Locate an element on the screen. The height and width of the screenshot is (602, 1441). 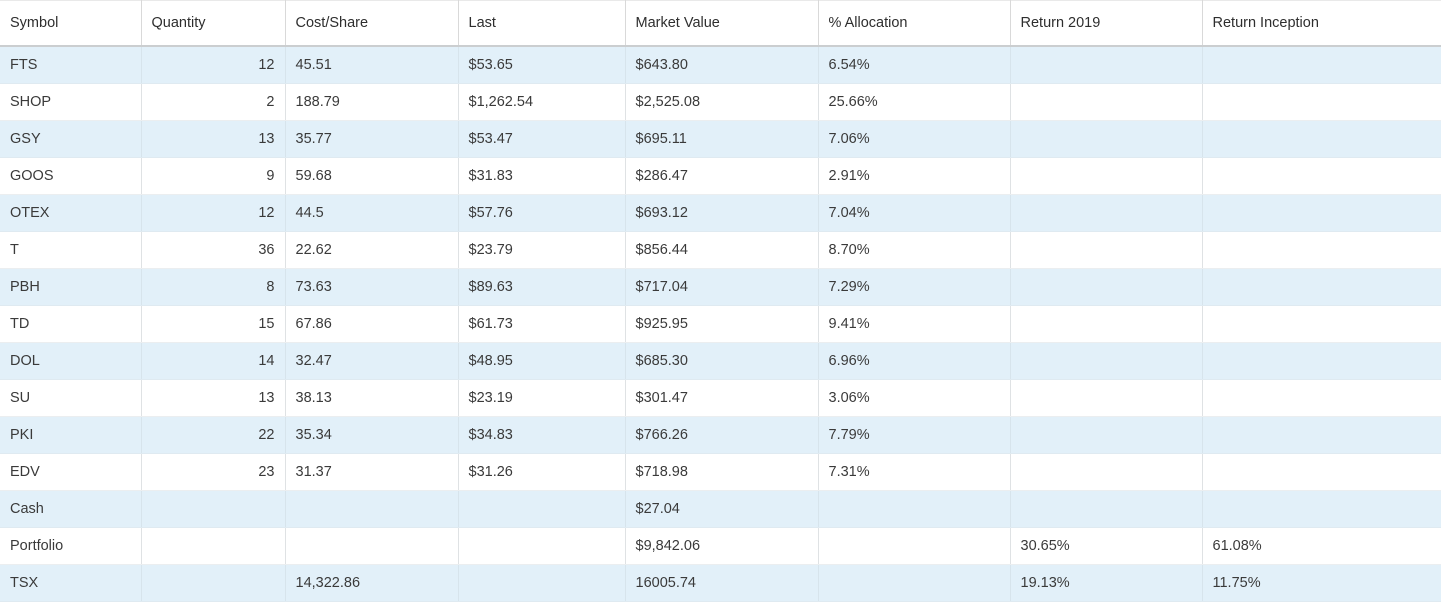
cell-market_value: $695.11 is located at coordinates (722, 139).